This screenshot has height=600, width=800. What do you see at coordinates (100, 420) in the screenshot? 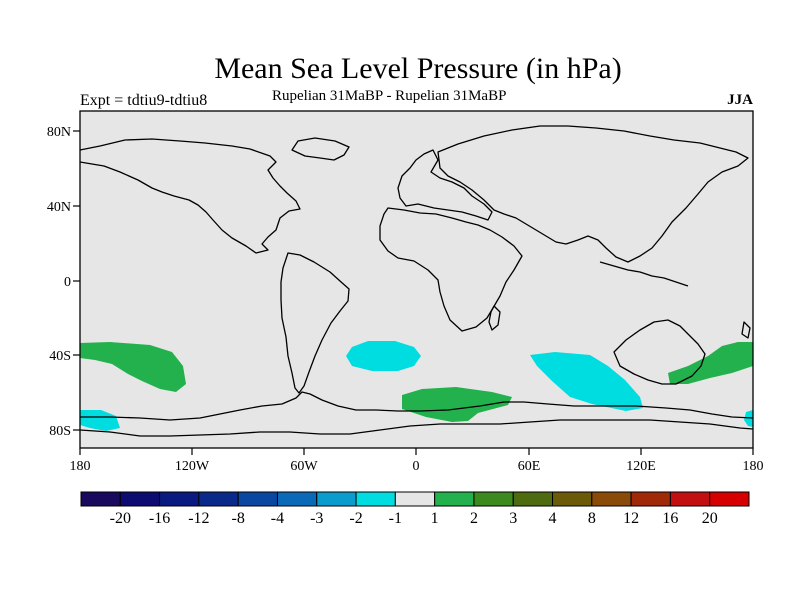
I see `negative-anomaly-ross-sea-west` at bounding box center [100, 420].